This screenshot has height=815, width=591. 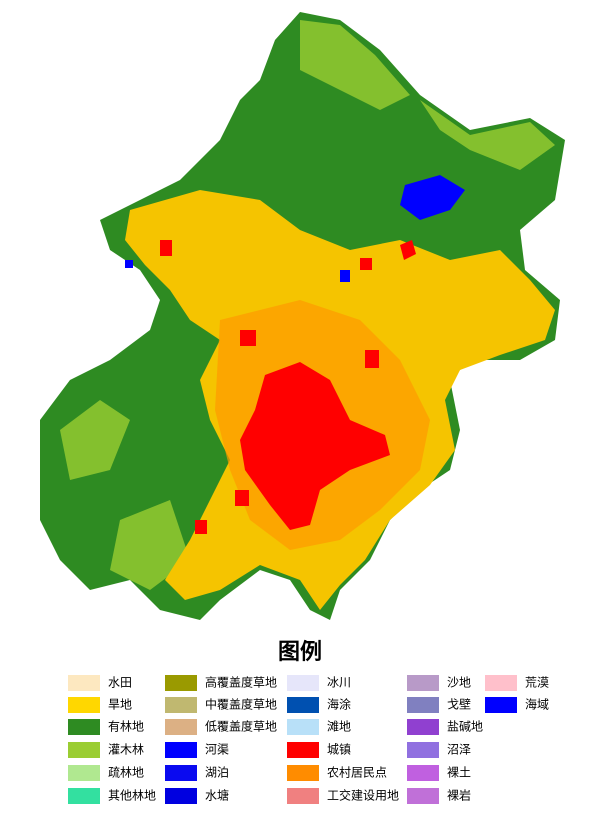 What do you see at coordinates (315, 446) in the screenshot?
I see `urban-area` at bounding box center [315, 446].